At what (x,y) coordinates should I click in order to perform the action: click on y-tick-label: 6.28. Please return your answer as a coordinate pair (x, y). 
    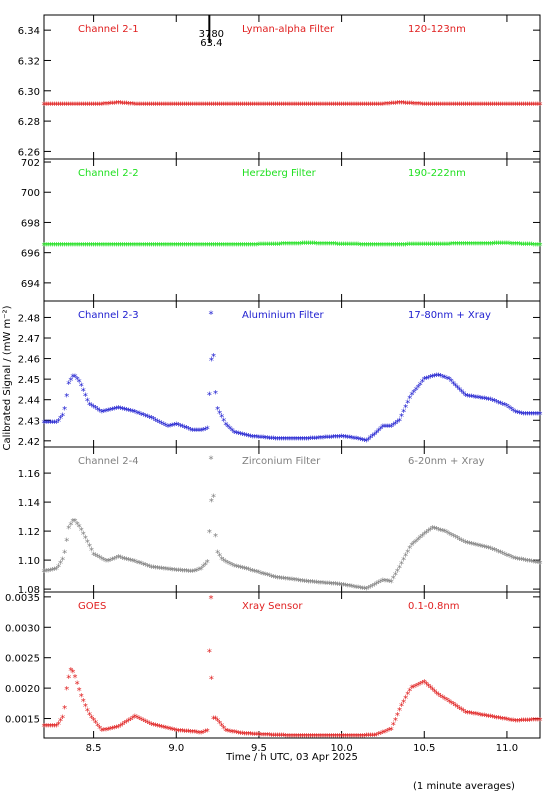
    Looking at the image, I should click on (29, 122).